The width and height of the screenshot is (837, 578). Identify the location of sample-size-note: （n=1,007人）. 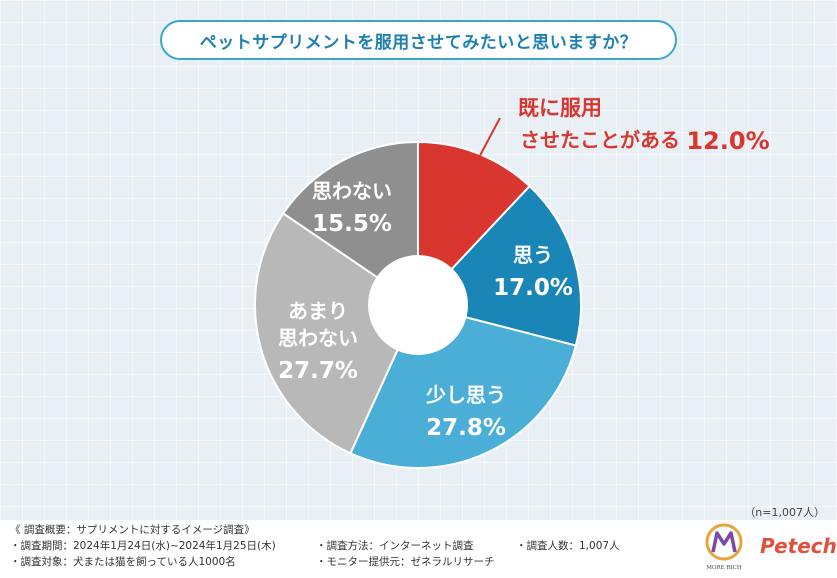
(784, 512).